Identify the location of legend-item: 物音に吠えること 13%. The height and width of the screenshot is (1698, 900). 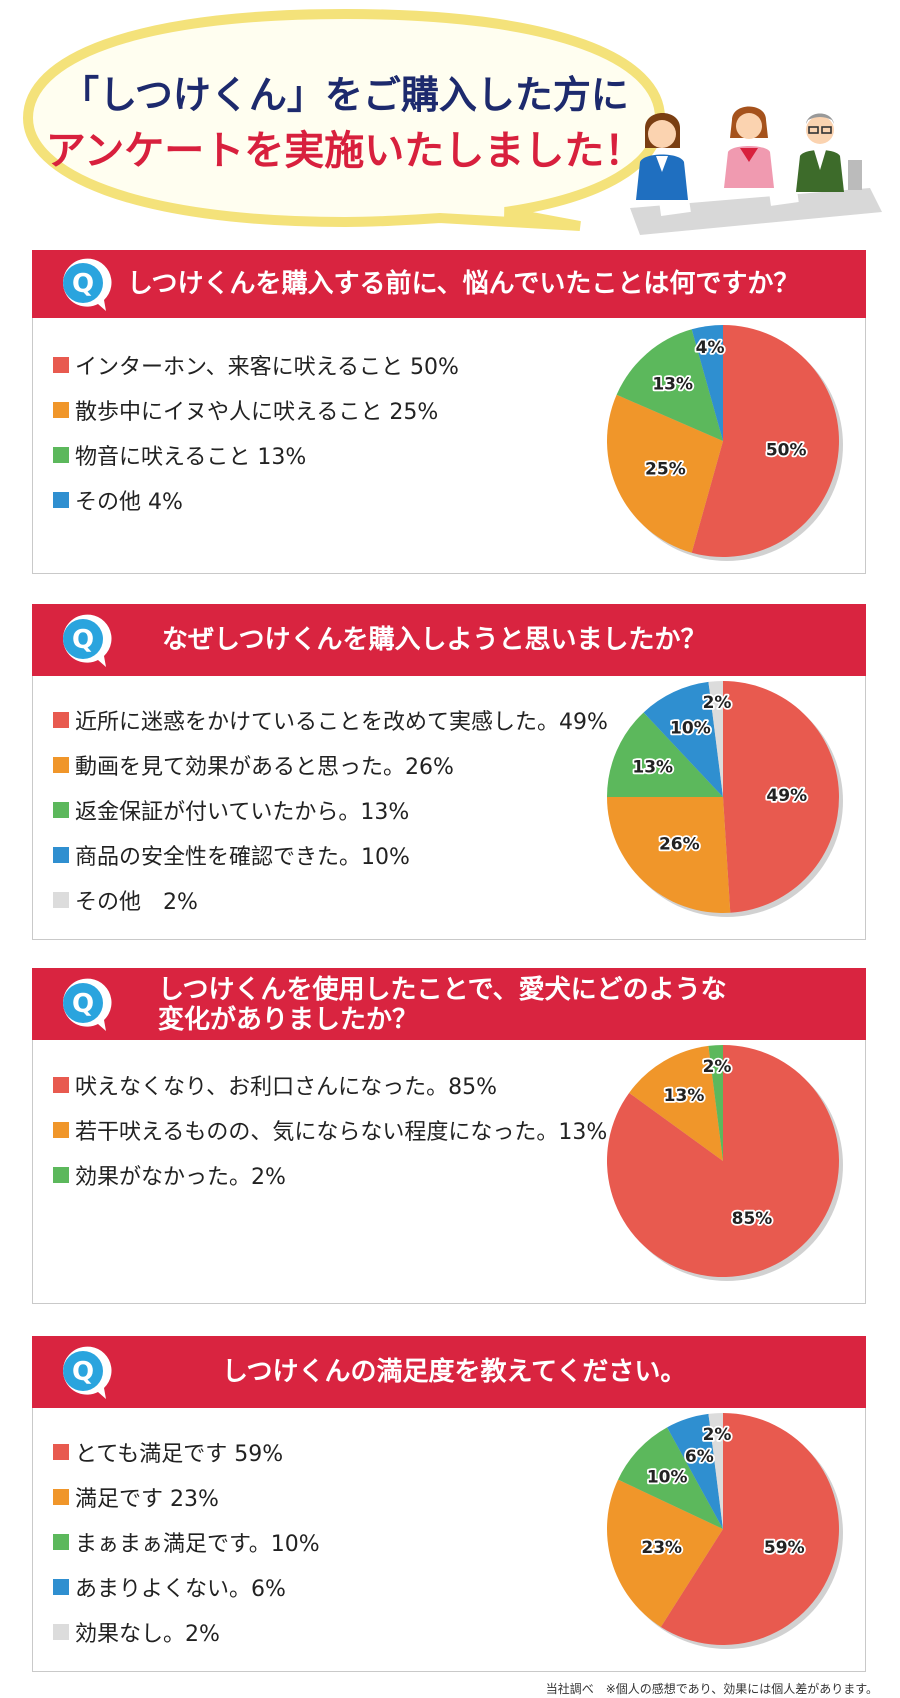
(256, 454).